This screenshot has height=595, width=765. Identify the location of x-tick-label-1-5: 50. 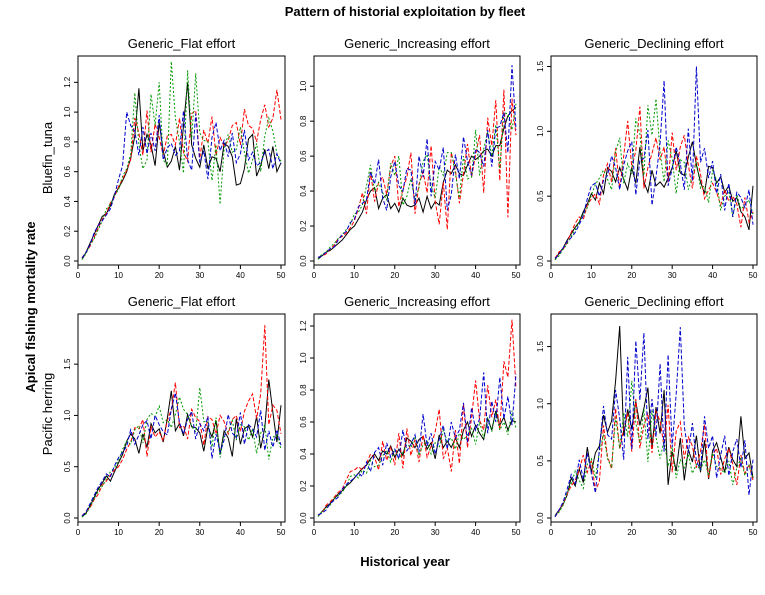
(516, 275).